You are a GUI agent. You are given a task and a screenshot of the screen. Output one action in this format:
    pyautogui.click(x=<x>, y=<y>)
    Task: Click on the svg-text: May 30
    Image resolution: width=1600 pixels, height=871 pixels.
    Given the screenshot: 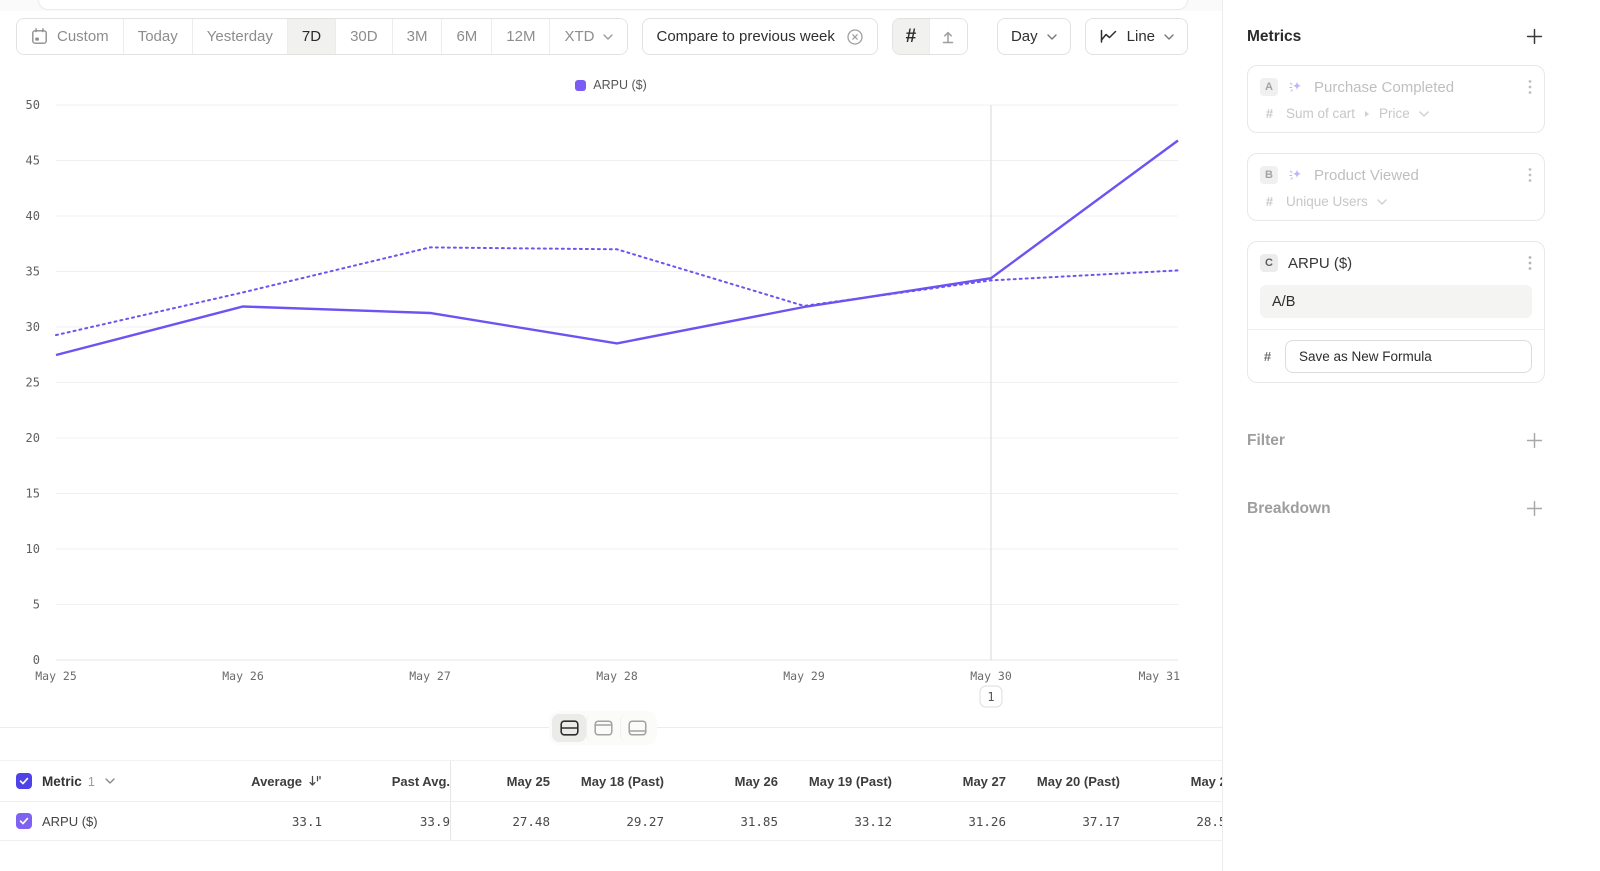 What is the action you would take?
    pyautogui.click(x=991, y=676)
    